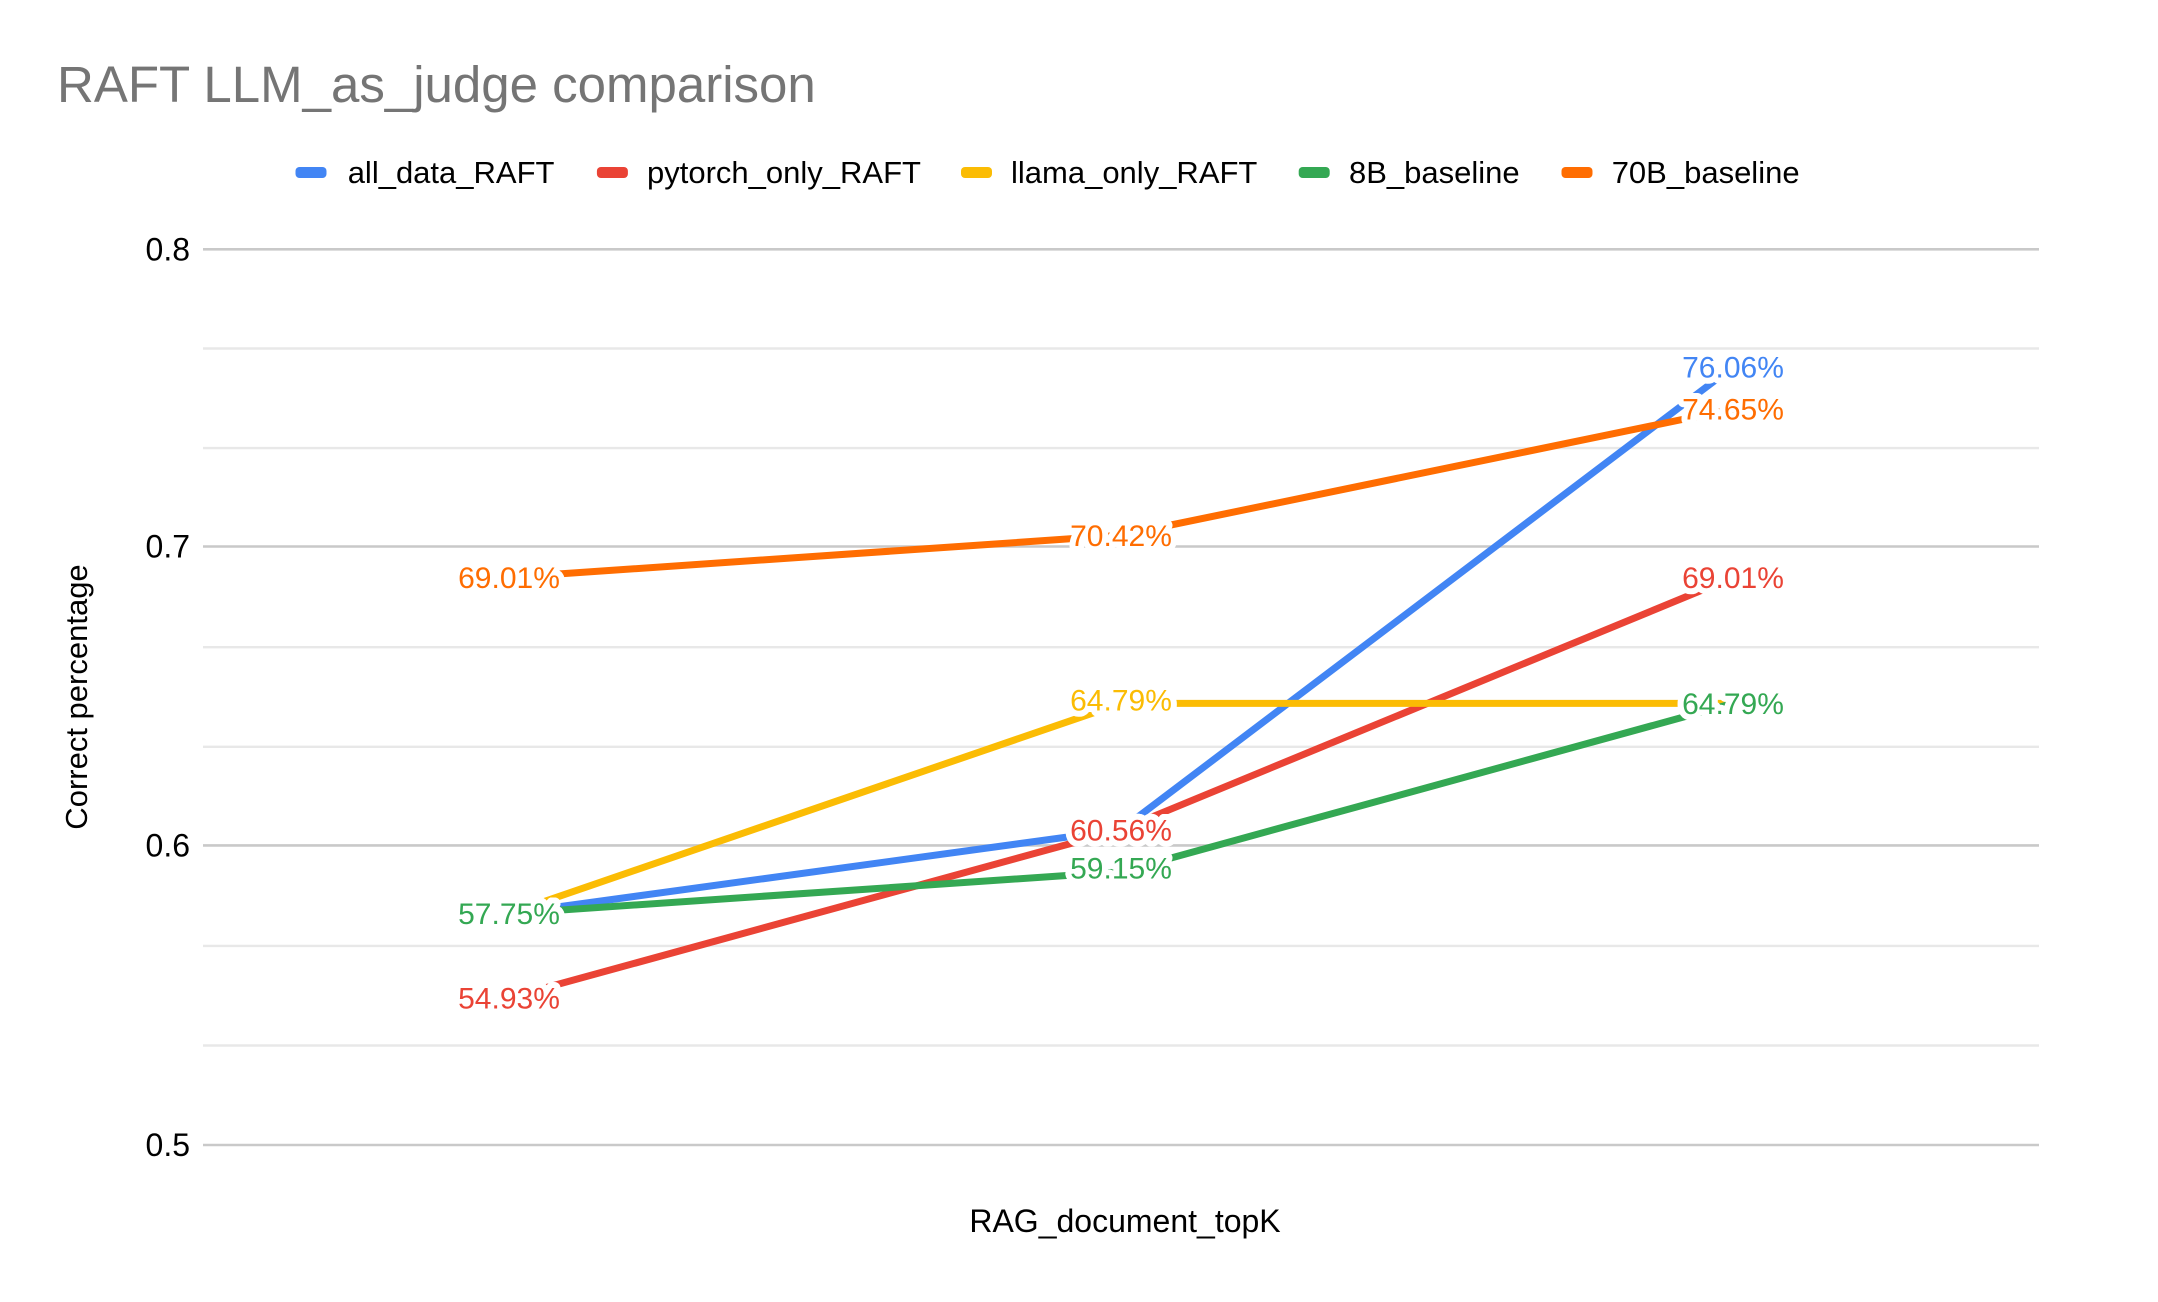 The width and height of the screenshot is (2158, 1302). What do you see at coordinates (168, 547) in the screenshot?
I see `svg-text: 0.7` at bounding box center [168, 547].